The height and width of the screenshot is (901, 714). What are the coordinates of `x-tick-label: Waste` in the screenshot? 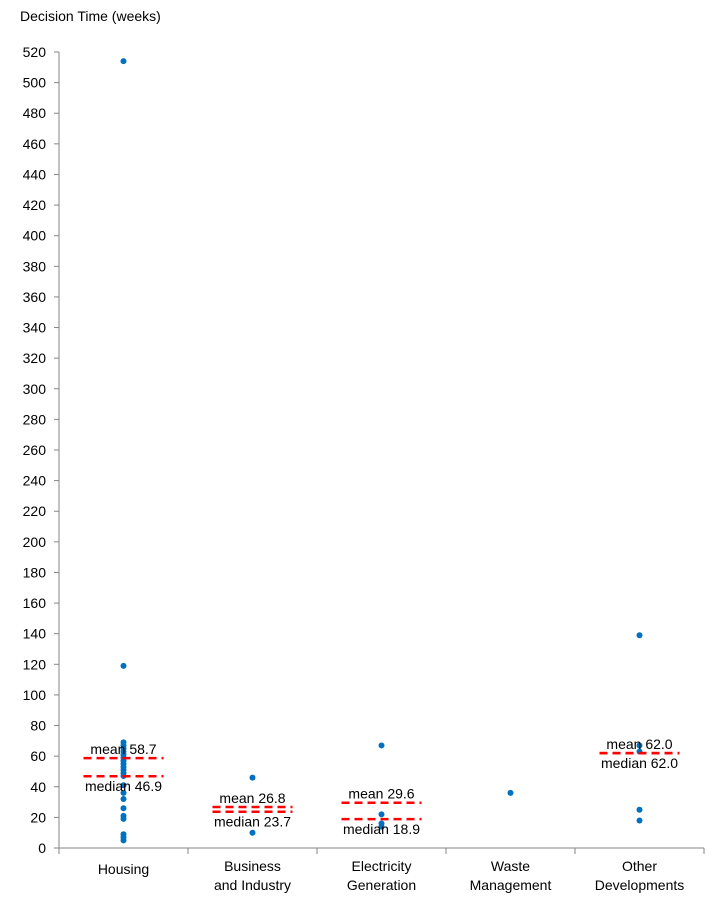 It's located at (510, 866).